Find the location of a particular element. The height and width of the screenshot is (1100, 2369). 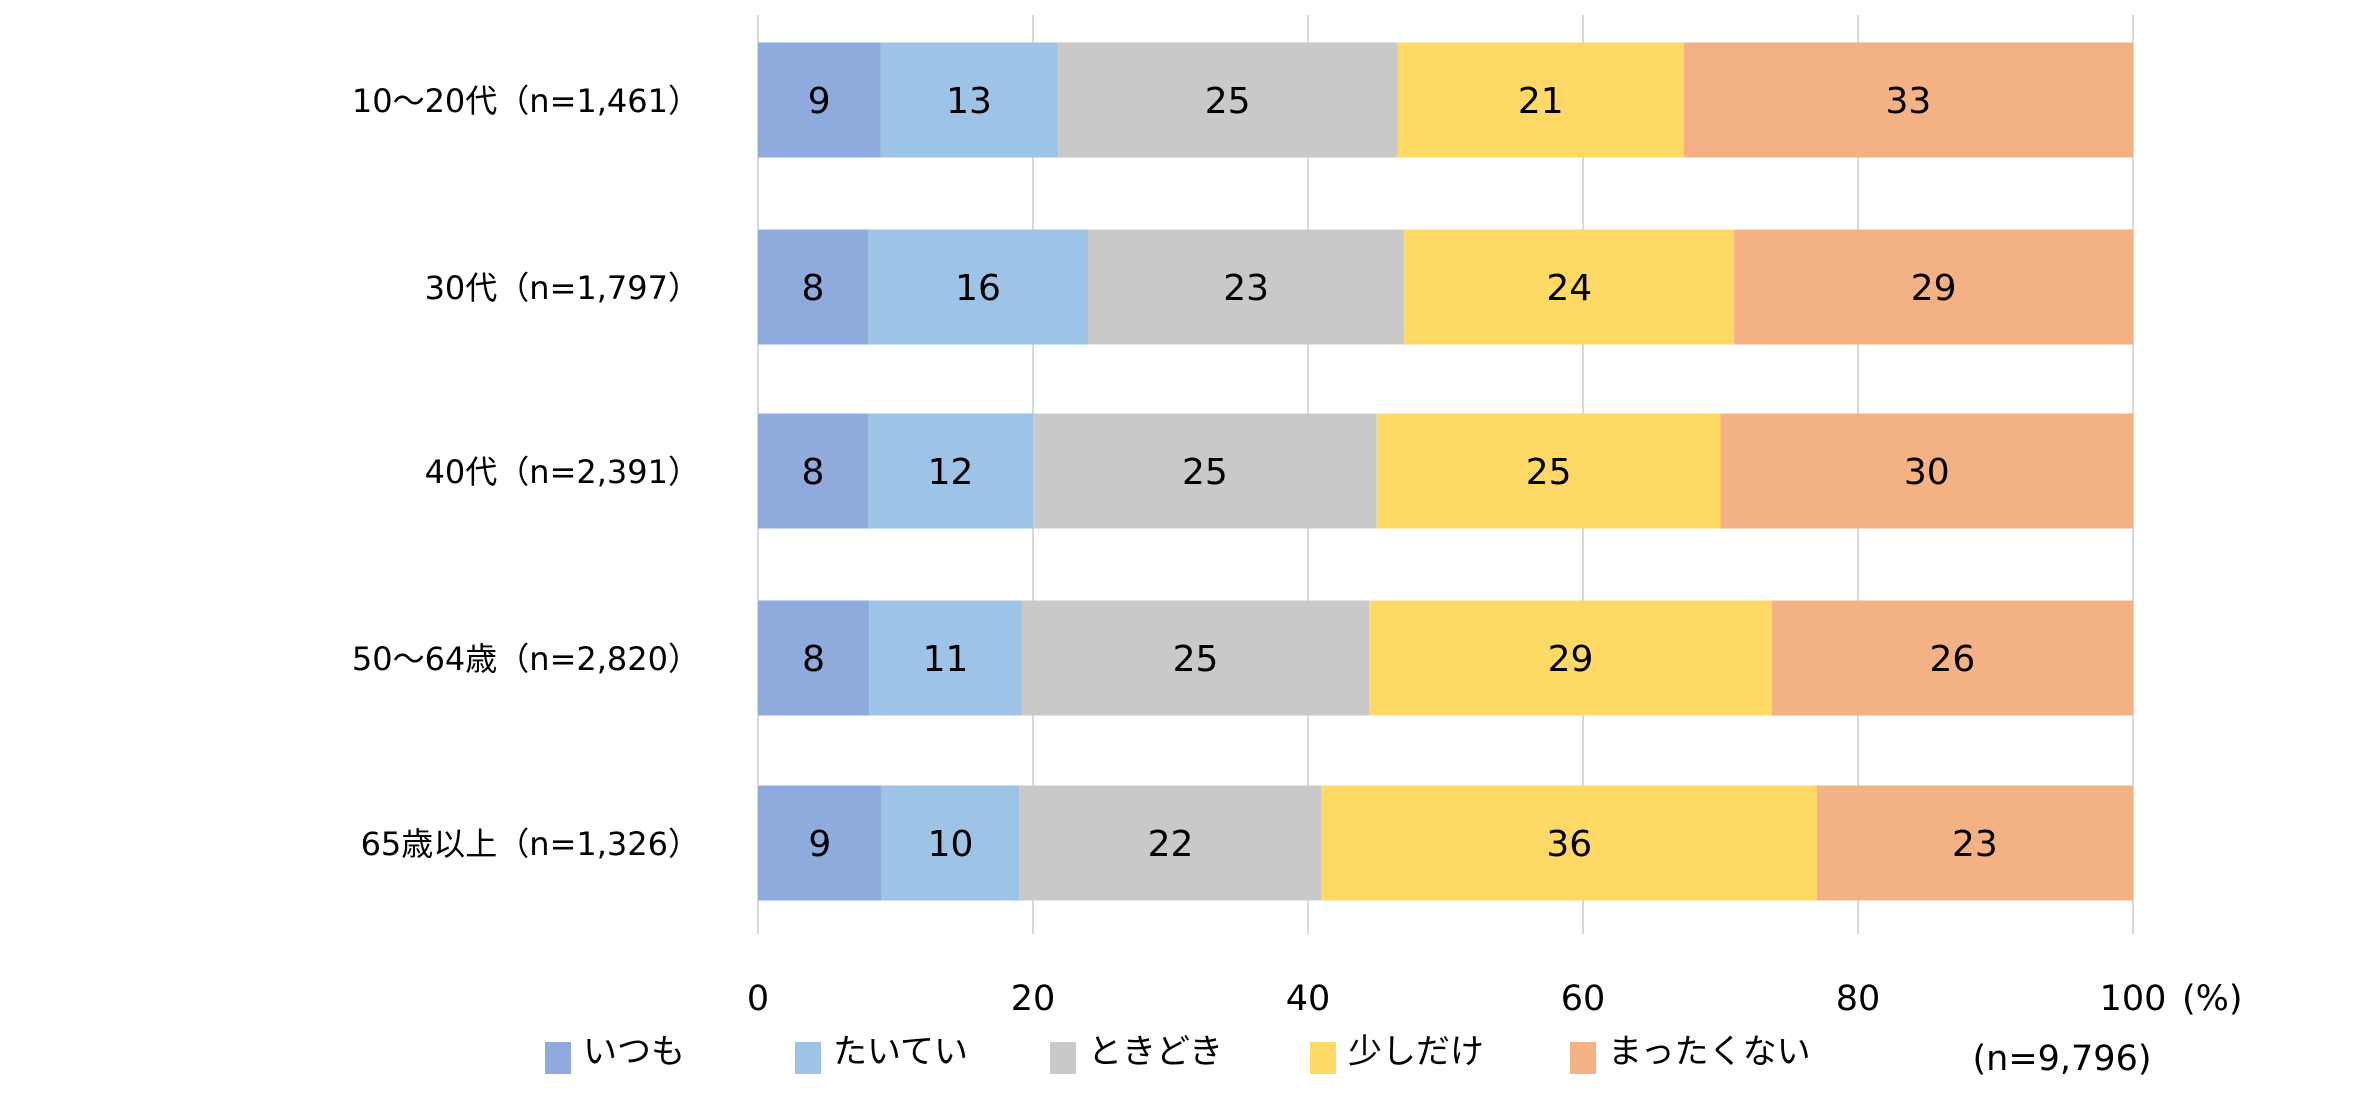

data-label: 30 is located at coordinates (1927, 472).